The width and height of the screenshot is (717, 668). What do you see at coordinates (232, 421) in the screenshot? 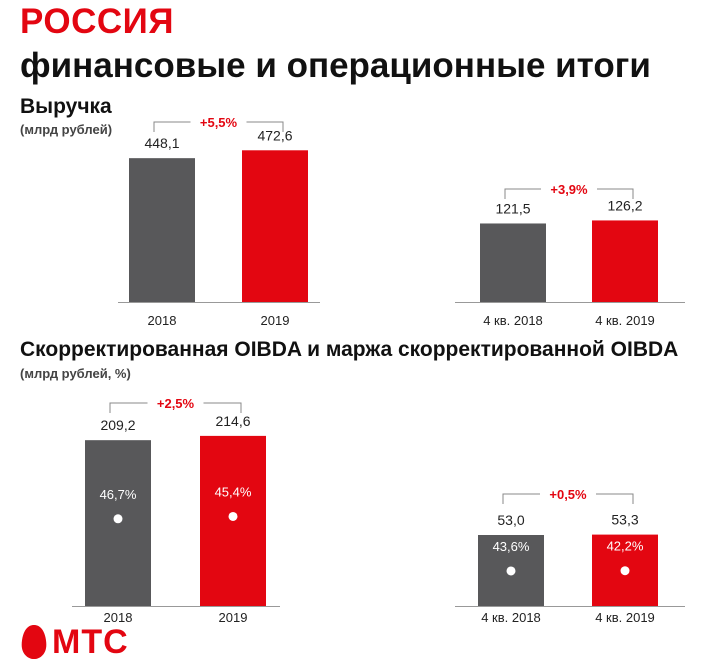
I see `bar-value-label: 214,6` at bounding box center [232, 421].